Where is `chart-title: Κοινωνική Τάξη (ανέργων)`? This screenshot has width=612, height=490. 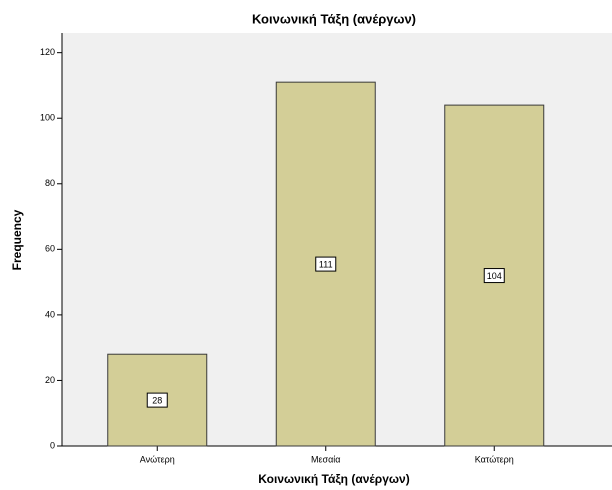
chart-title: Κοινωνική Τάξη (ανέργων) is located at coordinates (334, 18).